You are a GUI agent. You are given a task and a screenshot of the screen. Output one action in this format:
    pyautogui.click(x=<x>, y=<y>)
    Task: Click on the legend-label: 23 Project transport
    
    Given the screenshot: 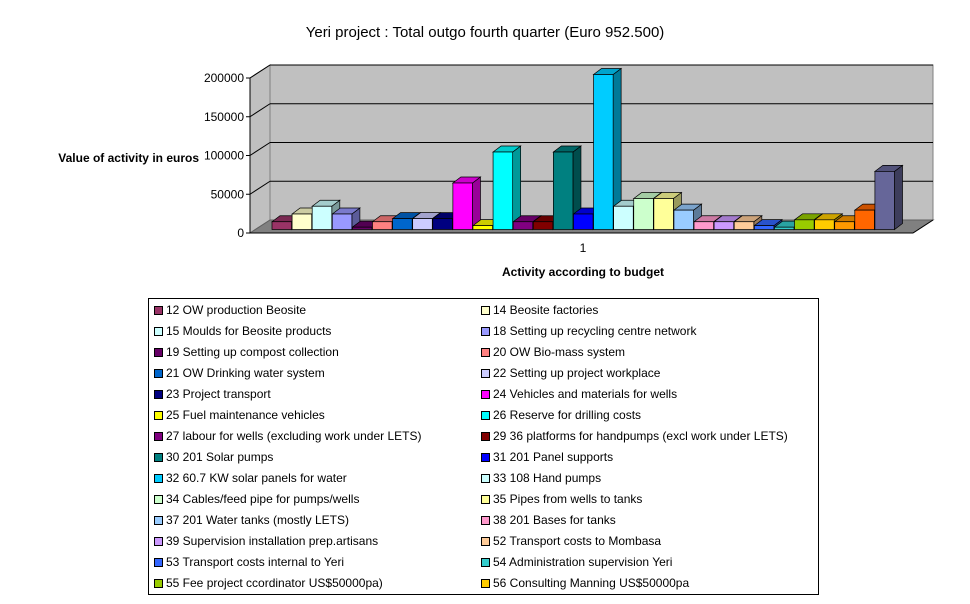 What is the action you would take?
    pyautogui.click(x=218, y=394)
    